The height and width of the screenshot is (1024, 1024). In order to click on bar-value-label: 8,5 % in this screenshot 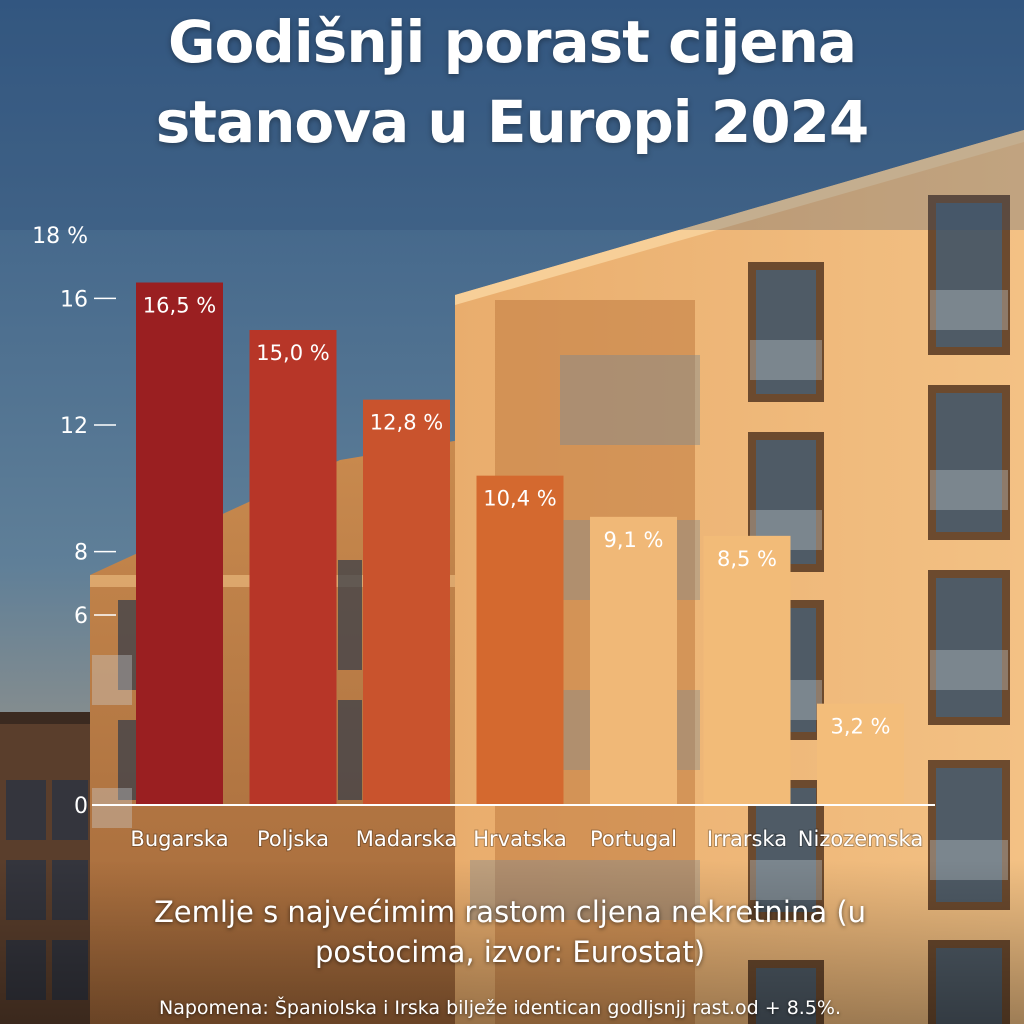, I will do `click(747, 559)`.